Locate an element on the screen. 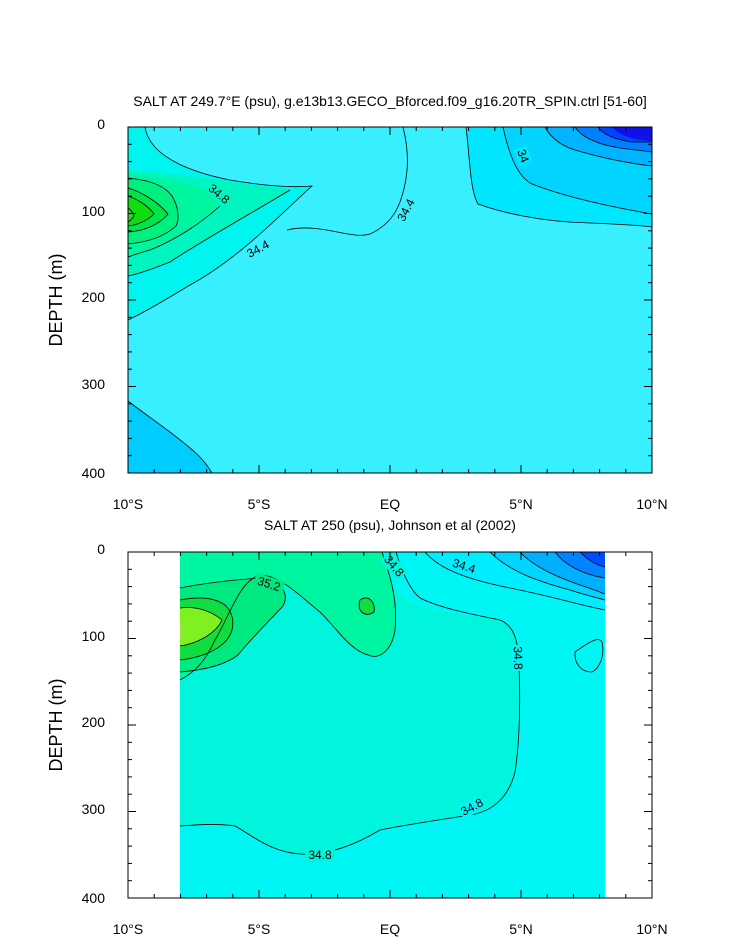 The image size is (733, 945). top-y-tick-label: 300 is located at coordinates (94, 384).